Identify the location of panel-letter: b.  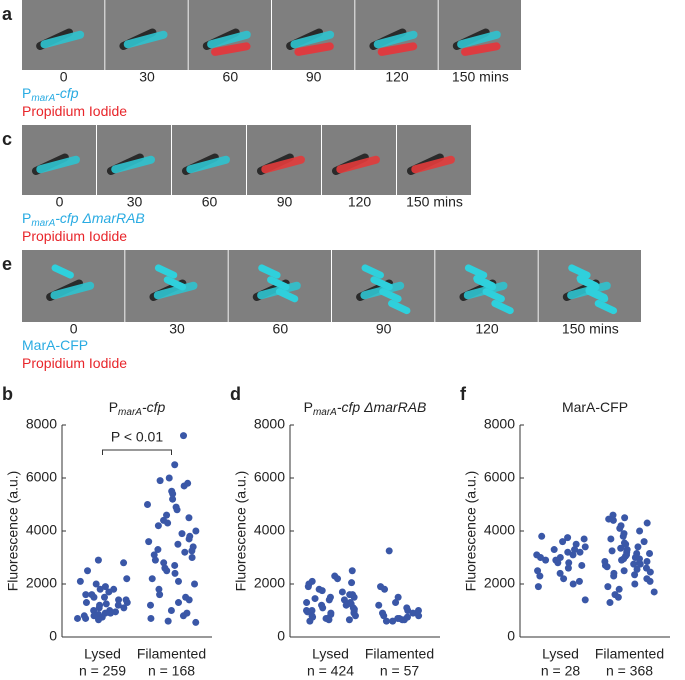
(7, 394).